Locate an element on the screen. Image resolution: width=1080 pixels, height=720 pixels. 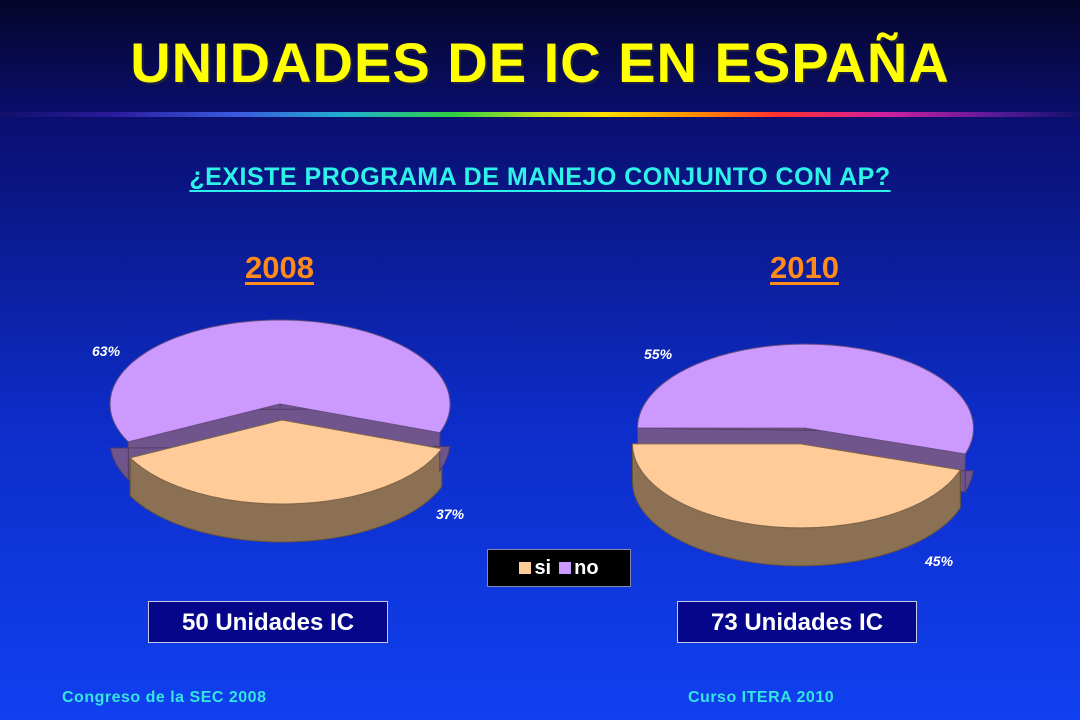
legend-swatch-si is located at coordinates (525, 568).